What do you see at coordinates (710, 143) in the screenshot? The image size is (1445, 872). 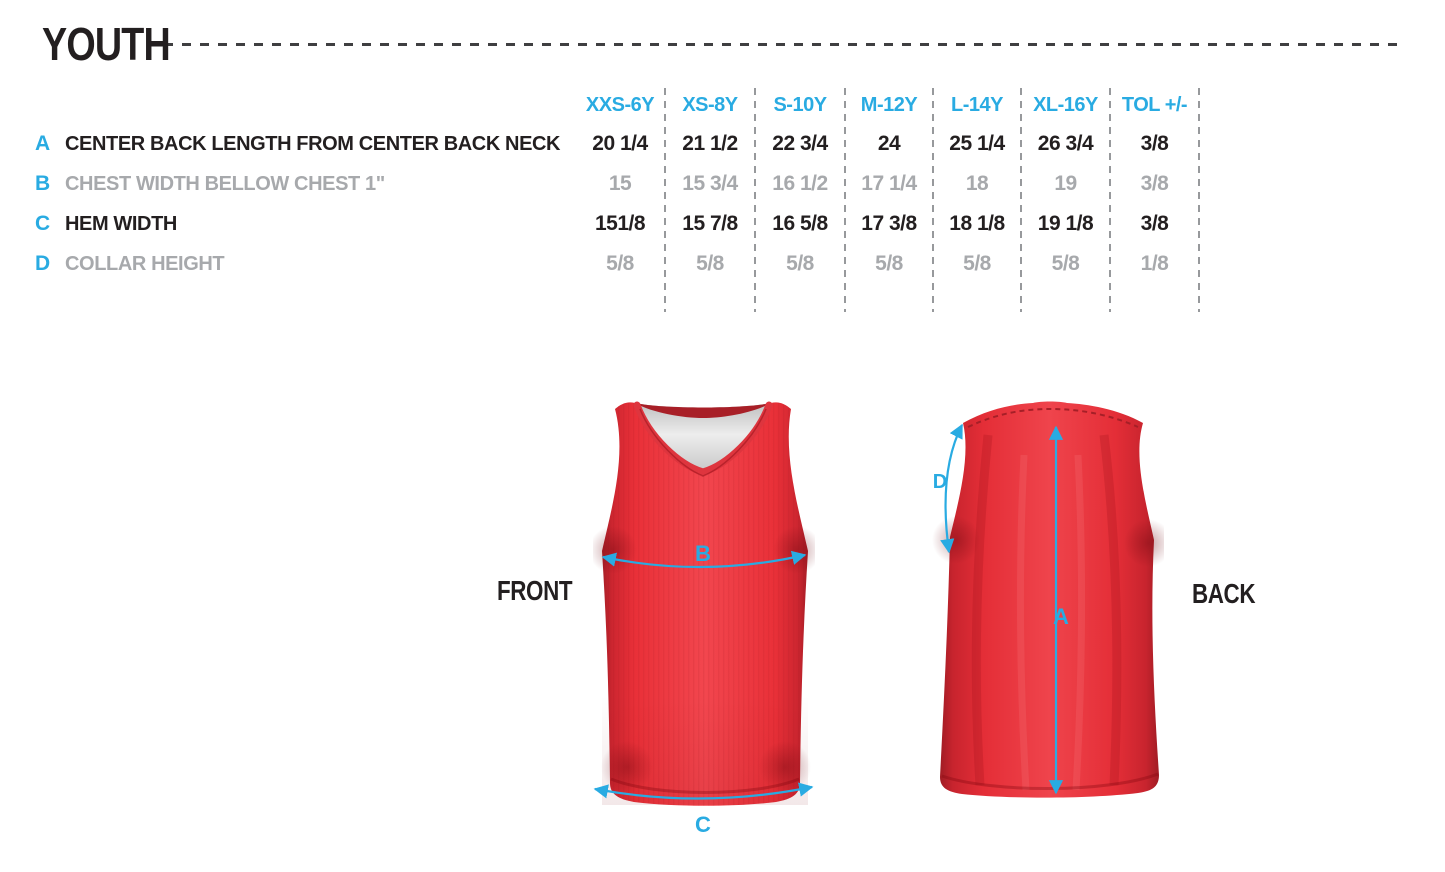 I see `measurement-value: 21 1/2` at bounding box center [710, 143].